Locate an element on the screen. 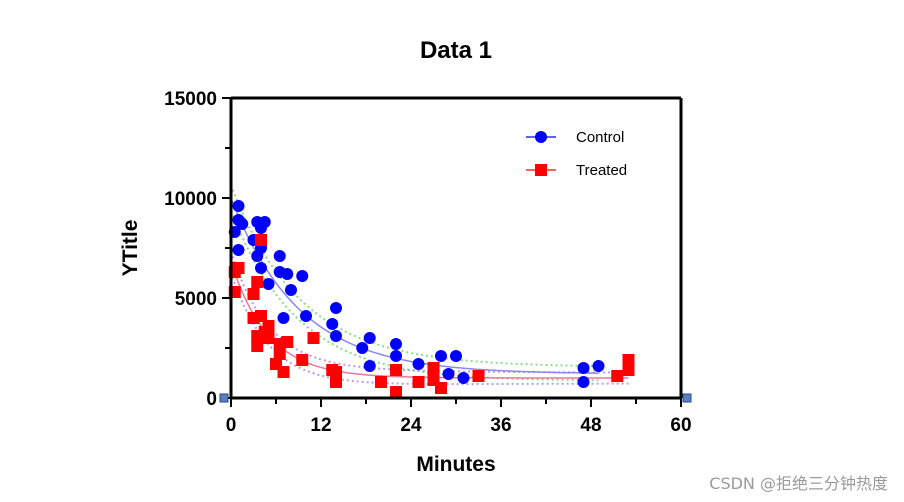 Image resolution: width=904 pixels, height=502 pixels. x-axis-start-handle is located at coordinates (224, 398).